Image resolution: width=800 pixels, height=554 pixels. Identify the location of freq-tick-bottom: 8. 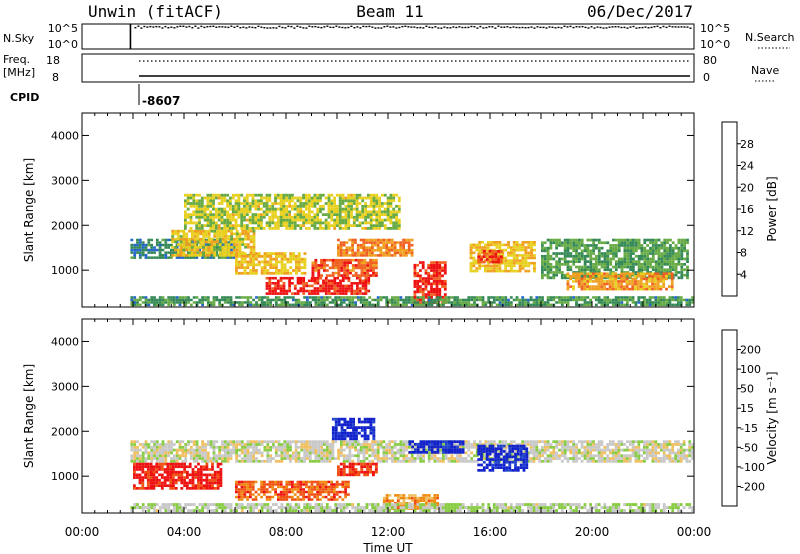
(55, 77).